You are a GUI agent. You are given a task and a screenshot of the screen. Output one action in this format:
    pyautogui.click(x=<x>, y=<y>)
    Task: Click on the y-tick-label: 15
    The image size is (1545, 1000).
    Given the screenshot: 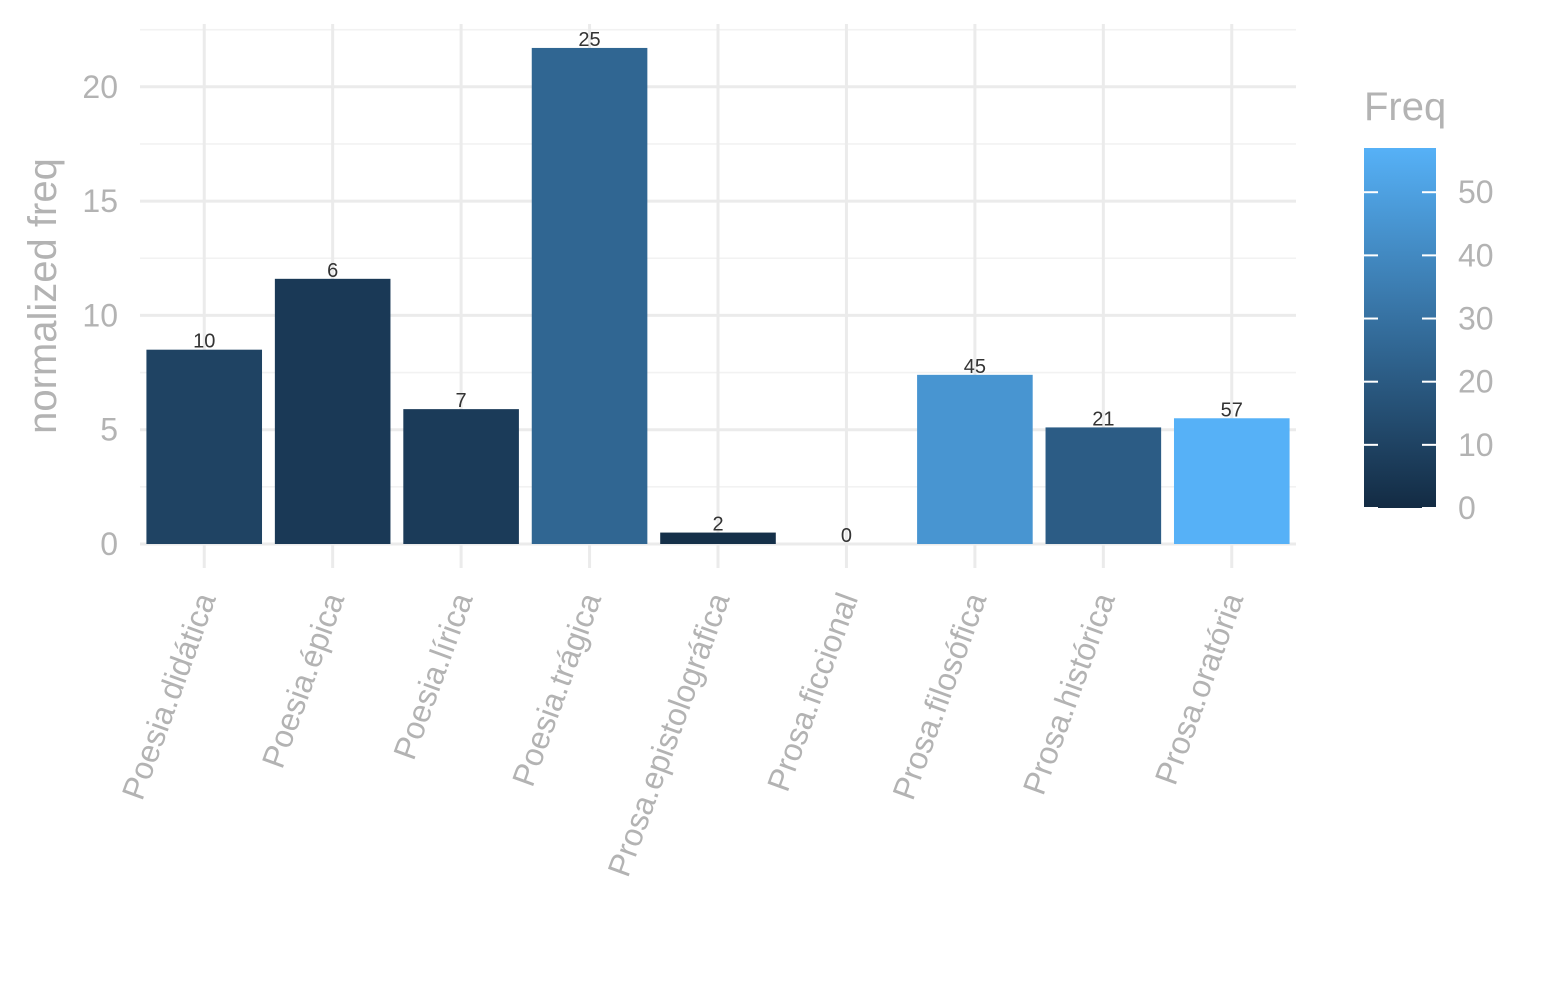 What is the action you would take?
    pyautogui.click(x=100, y=201)
    